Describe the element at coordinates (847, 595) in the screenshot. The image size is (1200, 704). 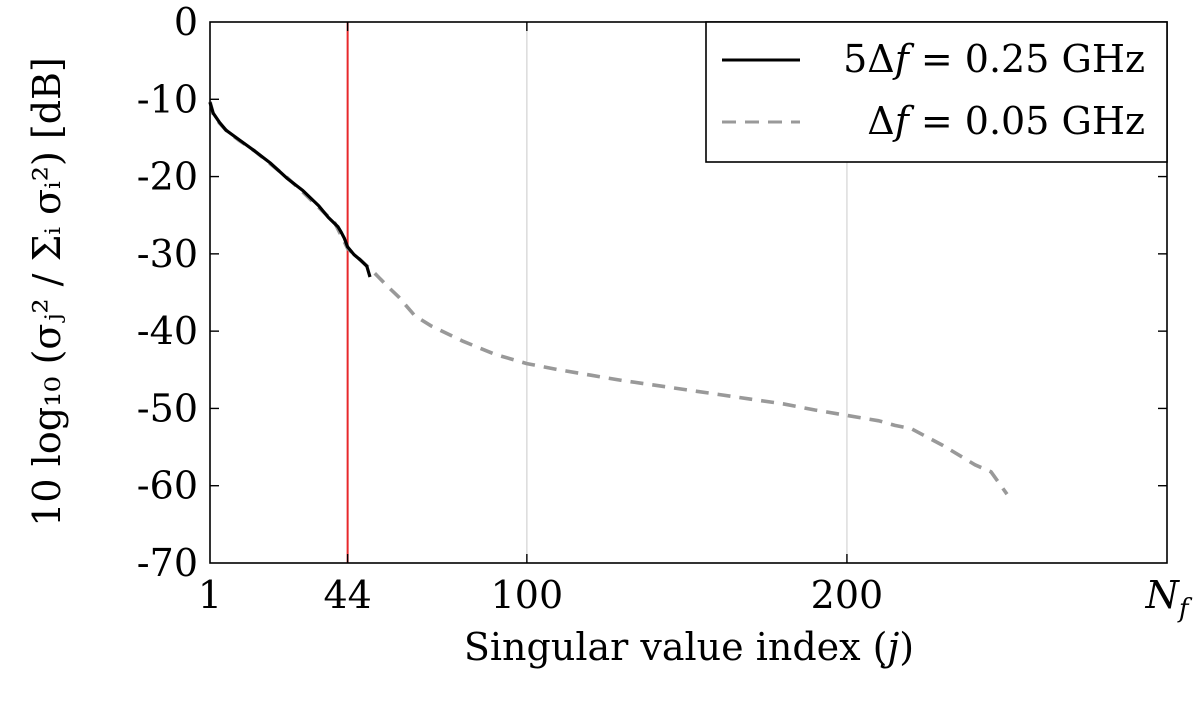
I see `x-tick-label: 200` at that location.